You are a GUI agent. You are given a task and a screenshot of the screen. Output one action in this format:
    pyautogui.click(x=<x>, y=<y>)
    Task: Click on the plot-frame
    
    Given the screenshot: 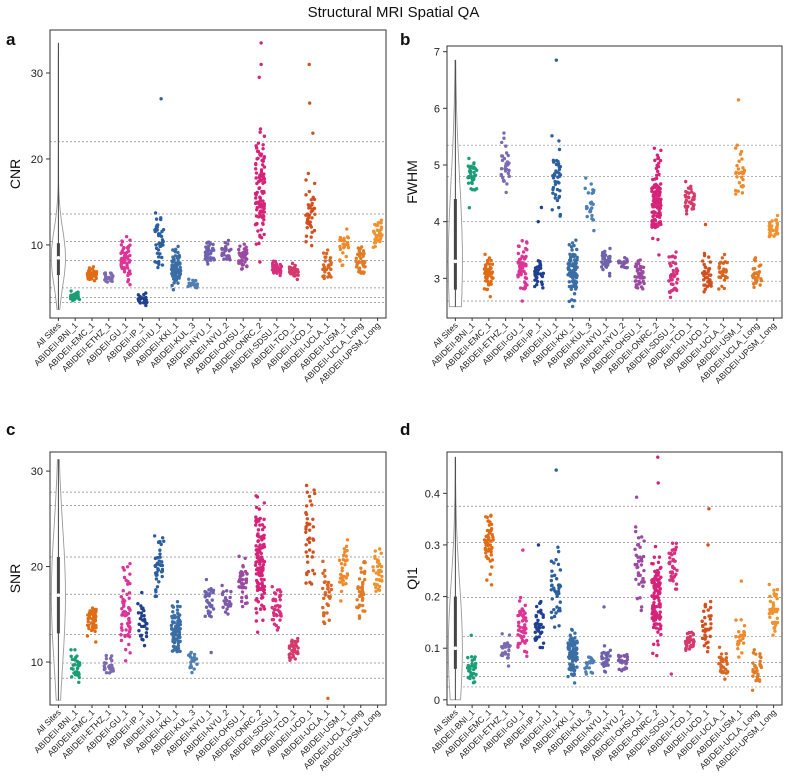 What is the action you would take?
    pyautogui.click(x=614, y=578)
    